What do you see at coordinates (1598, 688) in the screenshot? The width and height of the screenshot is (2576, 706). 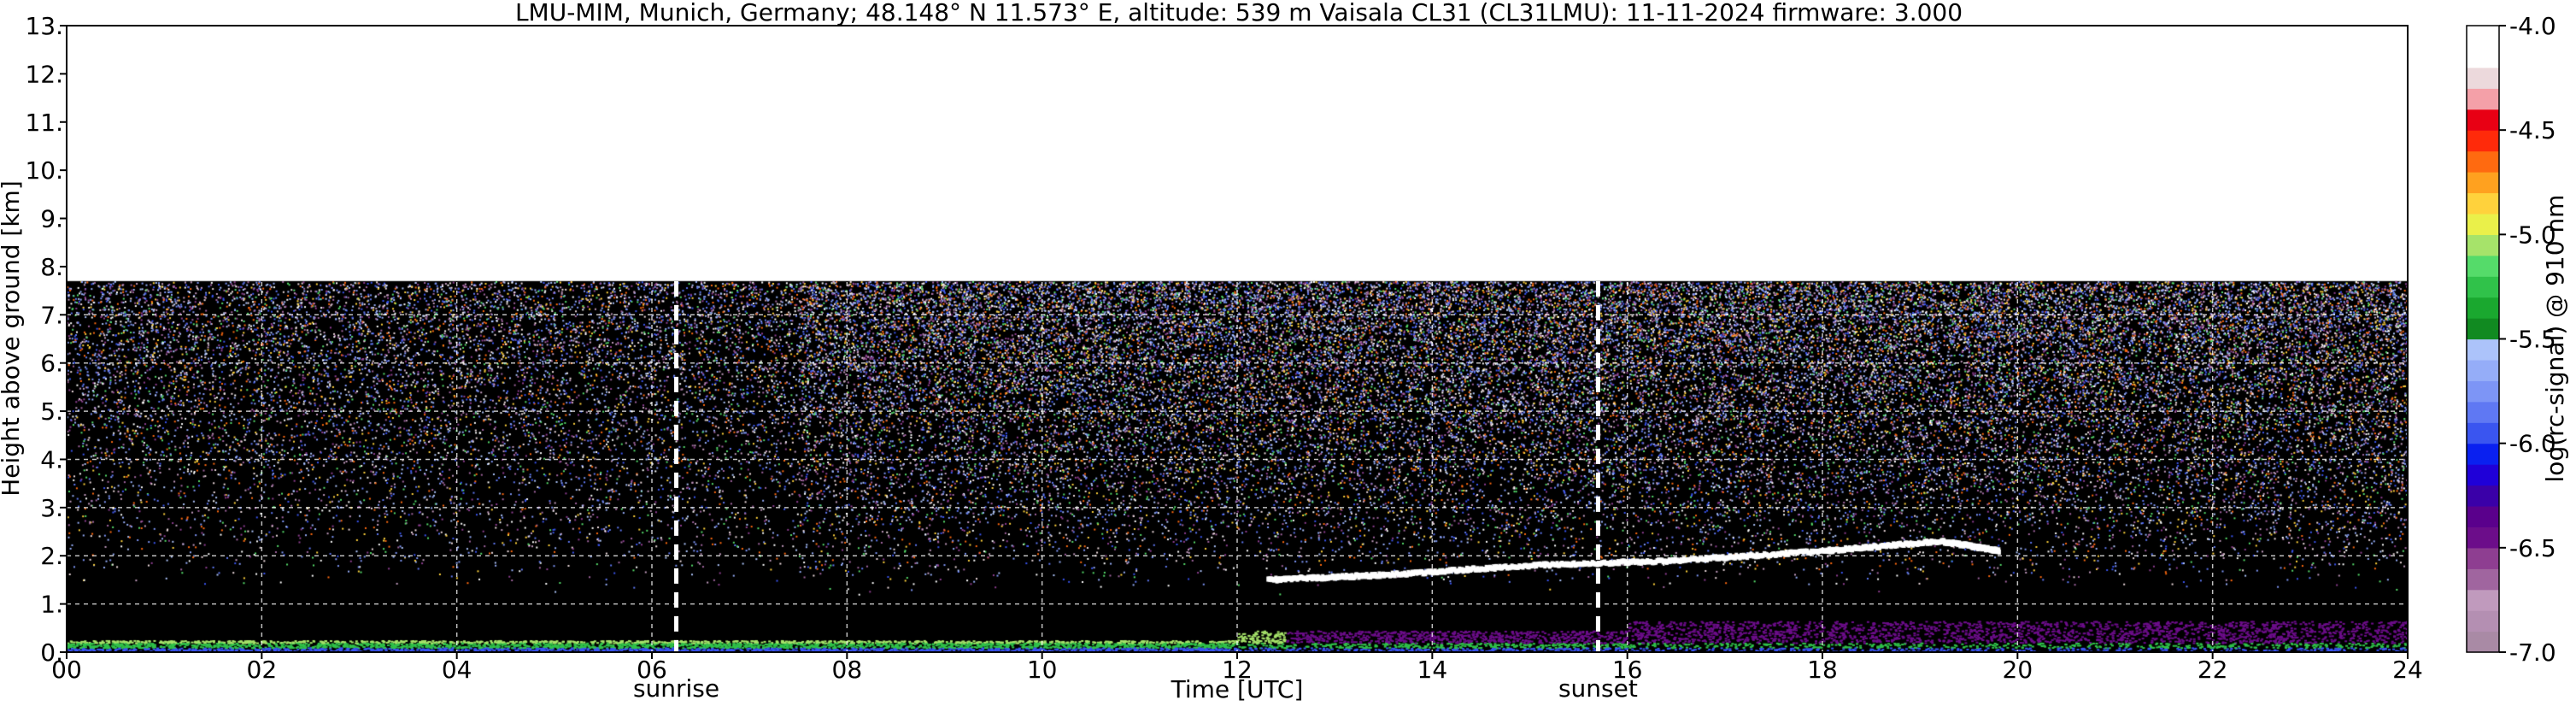 I see `event-label-sunset: sunset` at bounding box center [1598, 688].